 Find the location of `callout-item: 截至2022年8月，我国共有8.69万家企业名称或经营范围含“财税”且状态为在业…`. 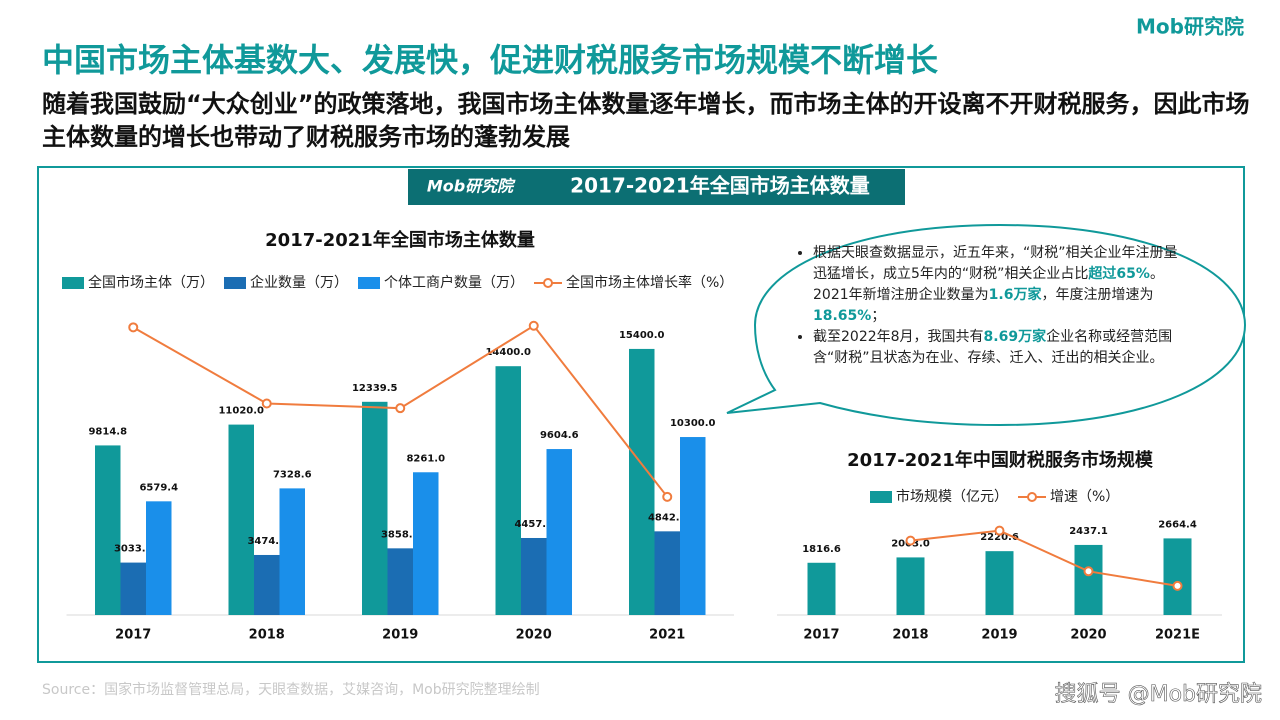

callout-item: 截至2022年8月，我国共有8.69万家企业名称或经营范围含“财税”且状态为在业… is located at coordinates (999, 348).